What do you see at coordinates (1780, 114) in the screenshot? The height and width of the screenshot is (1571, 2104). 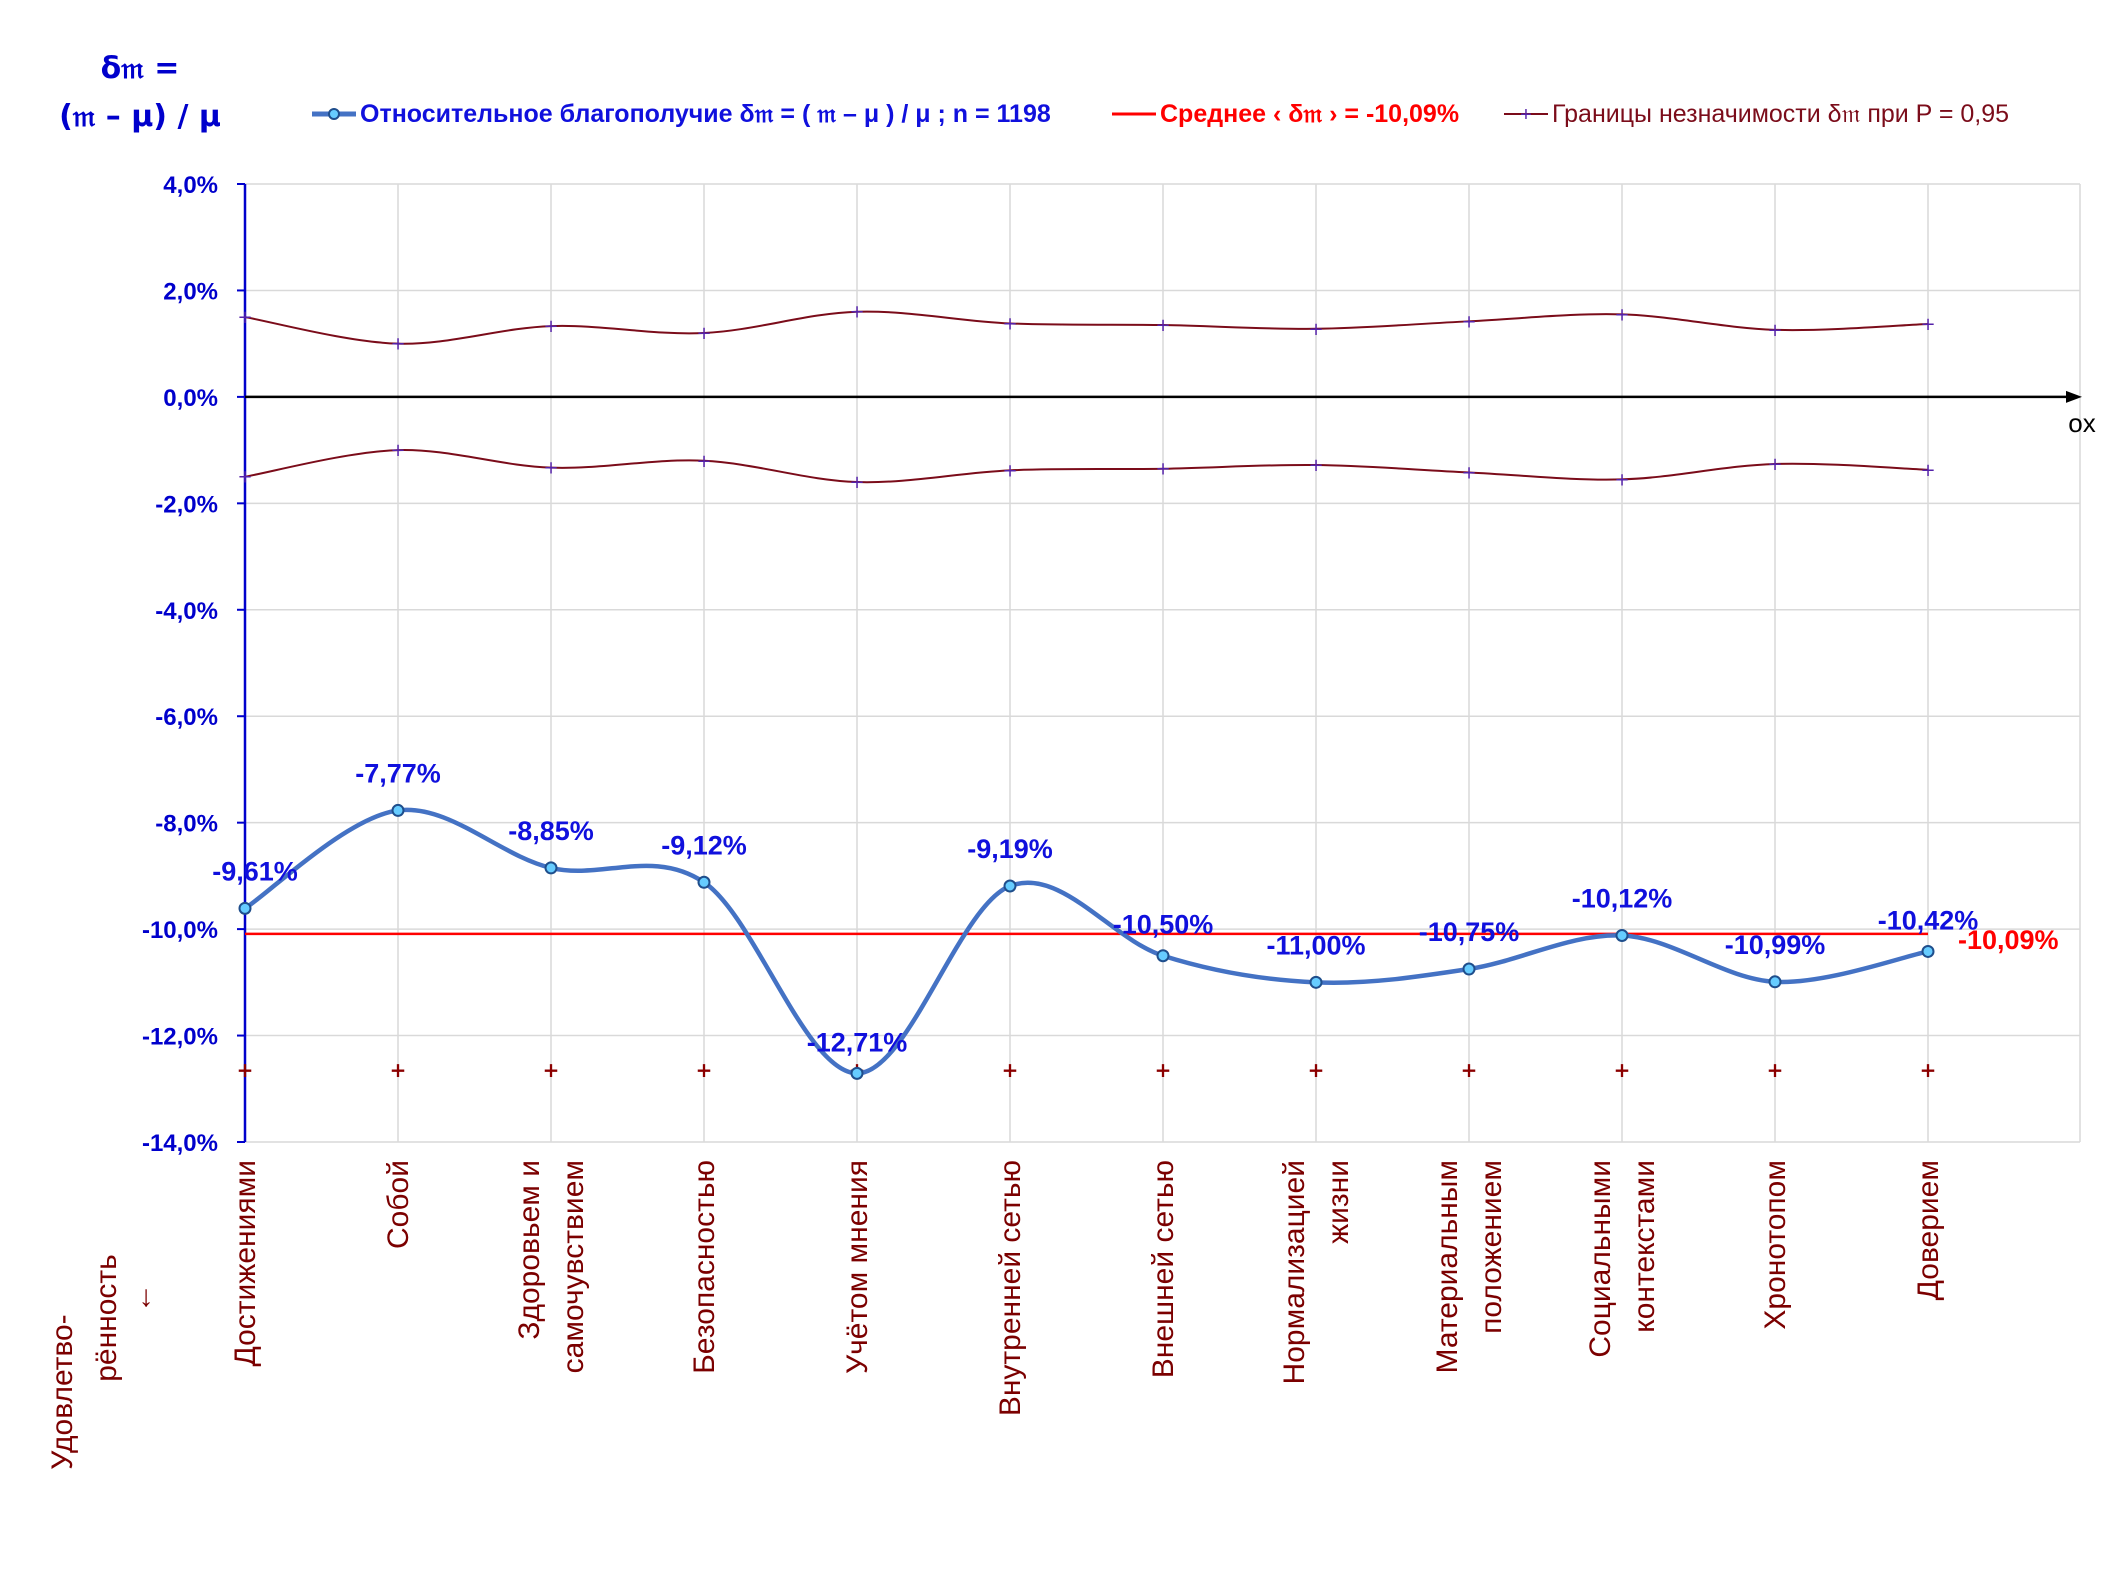 I see `legend-bounds-label: Границы незначимости δ𝔪 при P = 0,95` at bounding box center [1780, 114].